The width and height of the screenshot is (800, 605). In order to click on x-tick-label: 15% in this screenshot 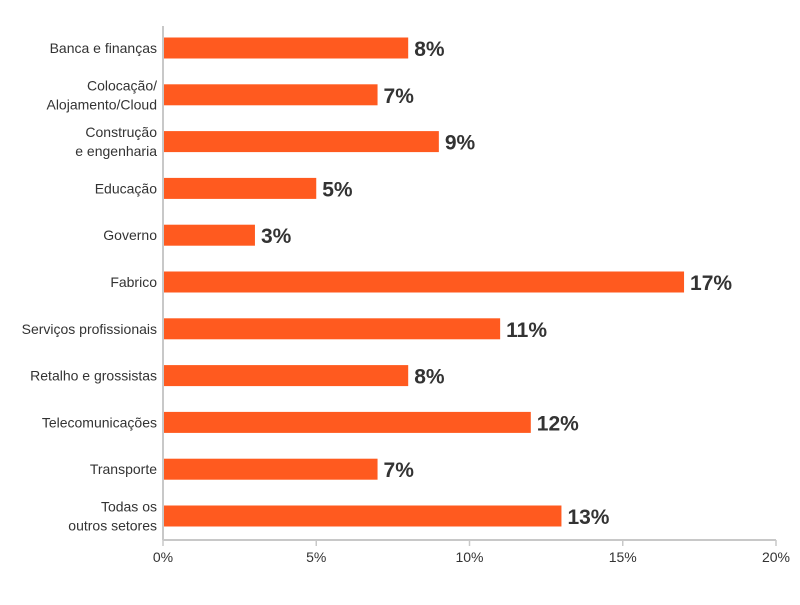, I will do `click(623, 557)`.